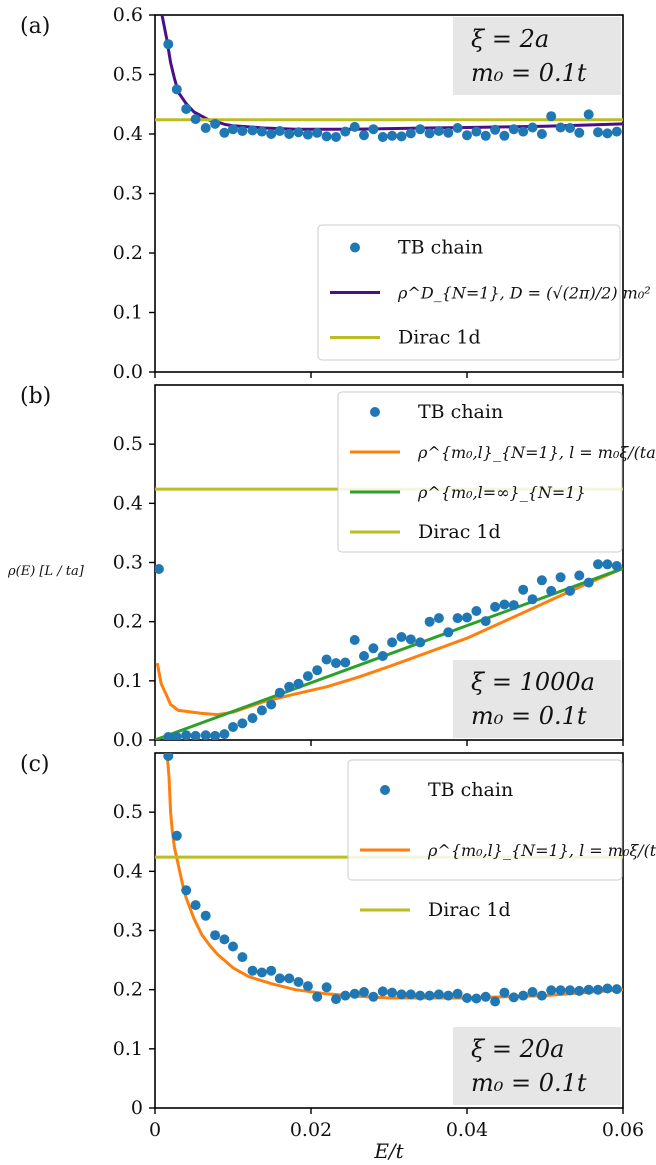 Image resolution: width=656 pixels, height=1165 pixels. I want to click on y-tick-label: 0.4, so click(128, 134).